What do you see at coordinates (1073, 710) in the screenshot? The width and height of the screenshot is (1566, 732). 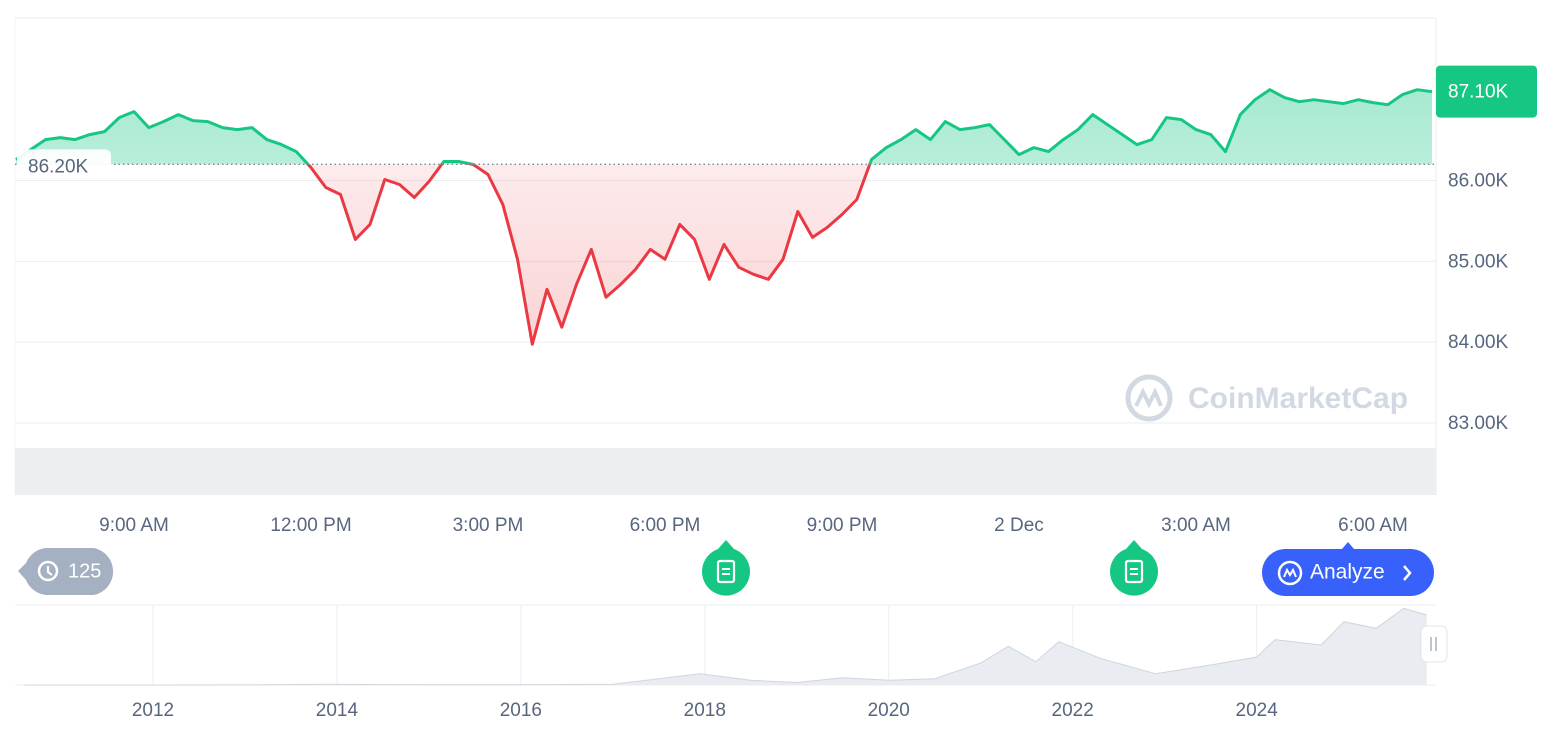 I see `navigator-tick-label: 2022` at bounding box center [1073, 710].